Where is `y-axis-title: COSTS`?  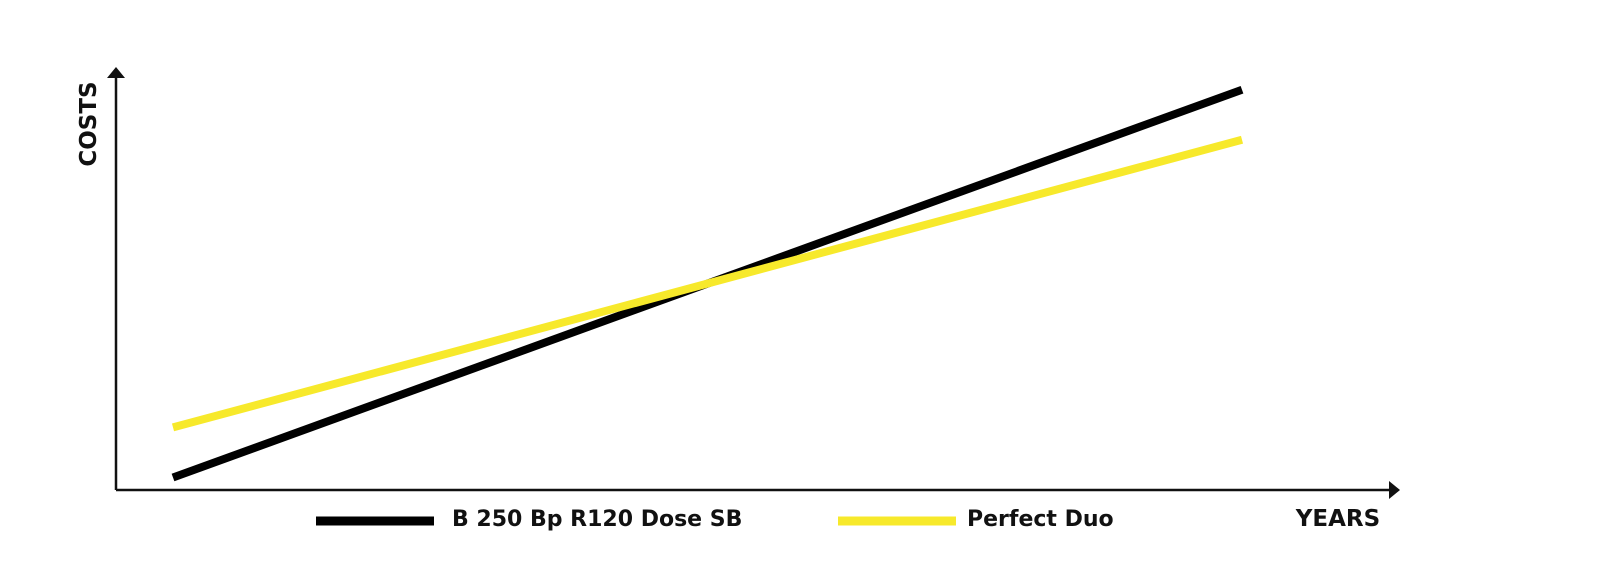
y-axis-title: COSTS is located at coordinates (89, 123).